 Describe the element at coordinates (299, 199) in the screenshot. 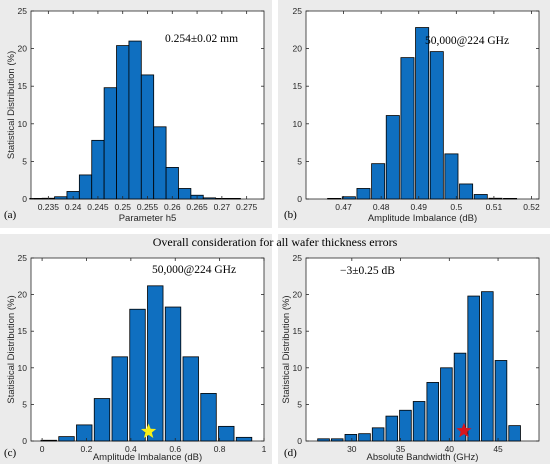

I see `panel-b-y-tick-label: 0` at that location.